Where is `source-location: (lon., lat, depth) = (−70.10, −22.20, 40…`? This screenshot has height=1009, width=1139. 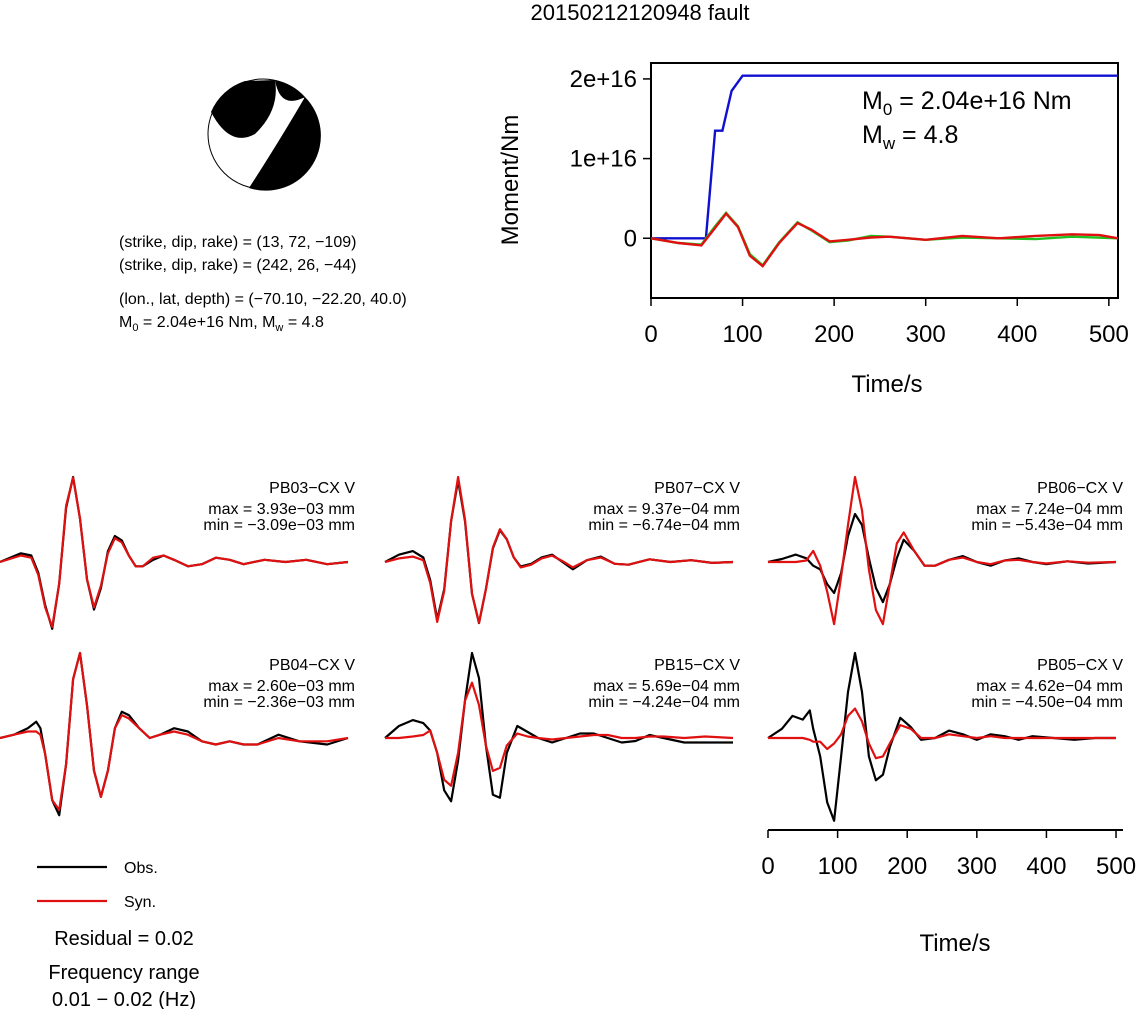
source-location: (lon., lat, depth) = (−70.10, −22.20, 40… is located at coordinates (263, 299).